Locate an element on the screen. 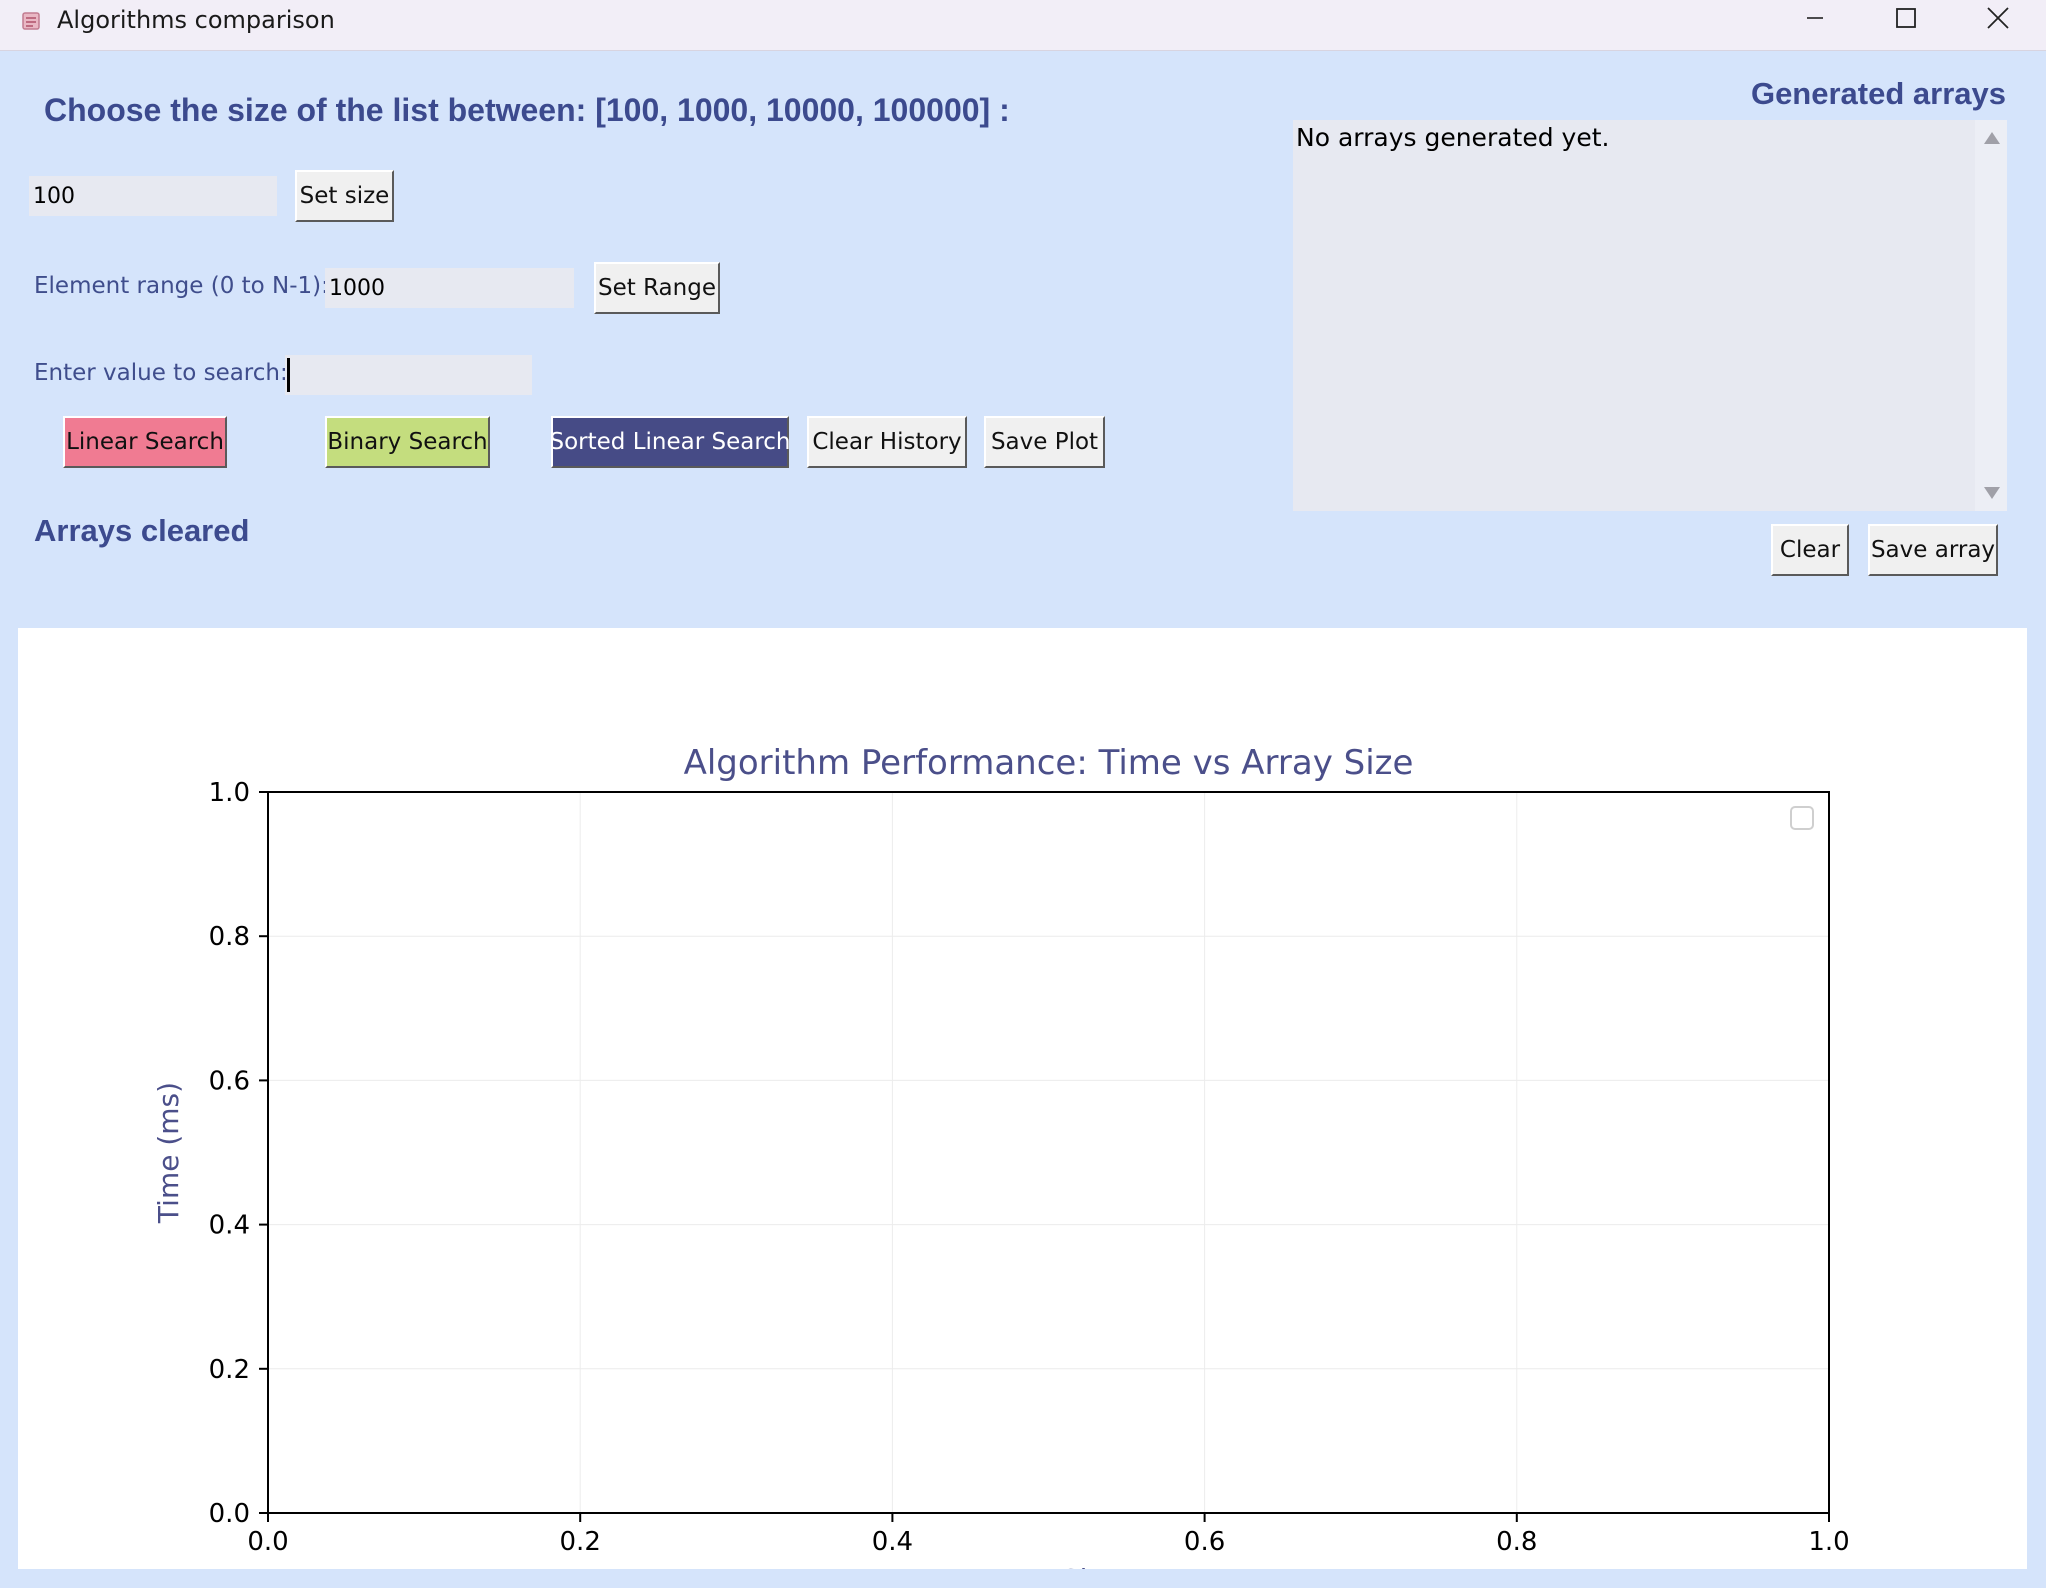 This screenshot has height=1588, width=2046. arrays-scrollbar is located at coordinates (1991, 315).